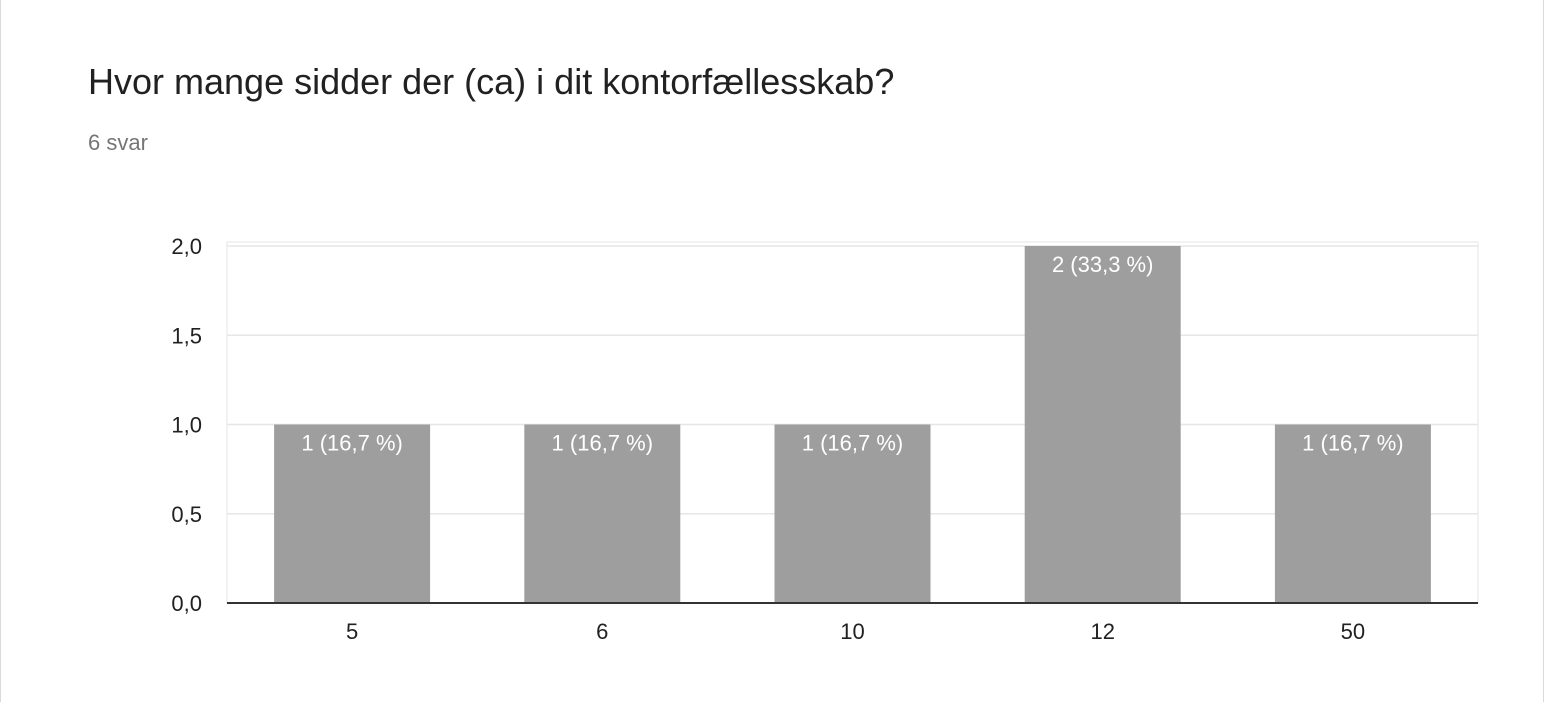  Describe the element at coordinates (1353, 631) in the screenshot. I see `x-tick-label: 50` at that location.